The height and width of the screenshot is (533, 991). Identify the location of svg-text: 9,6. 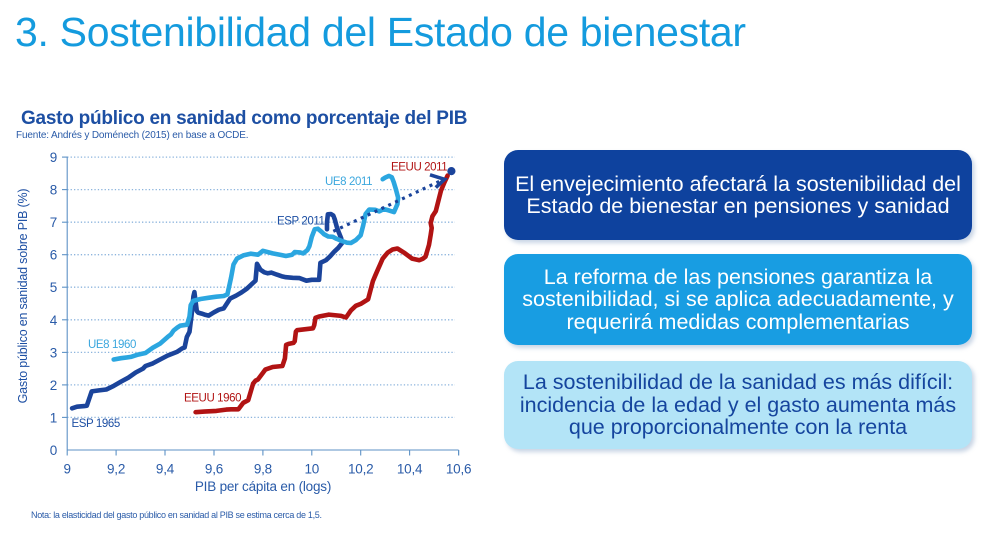
(214, 469).